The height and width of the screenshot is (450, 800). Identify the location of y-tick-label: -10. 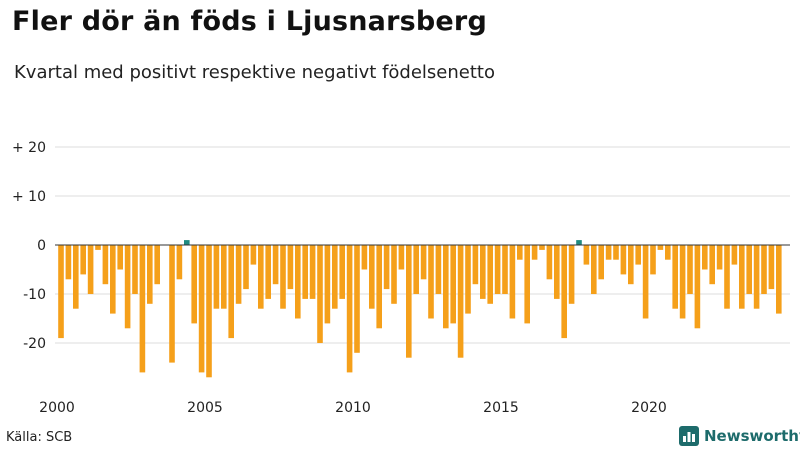
(34, 295).